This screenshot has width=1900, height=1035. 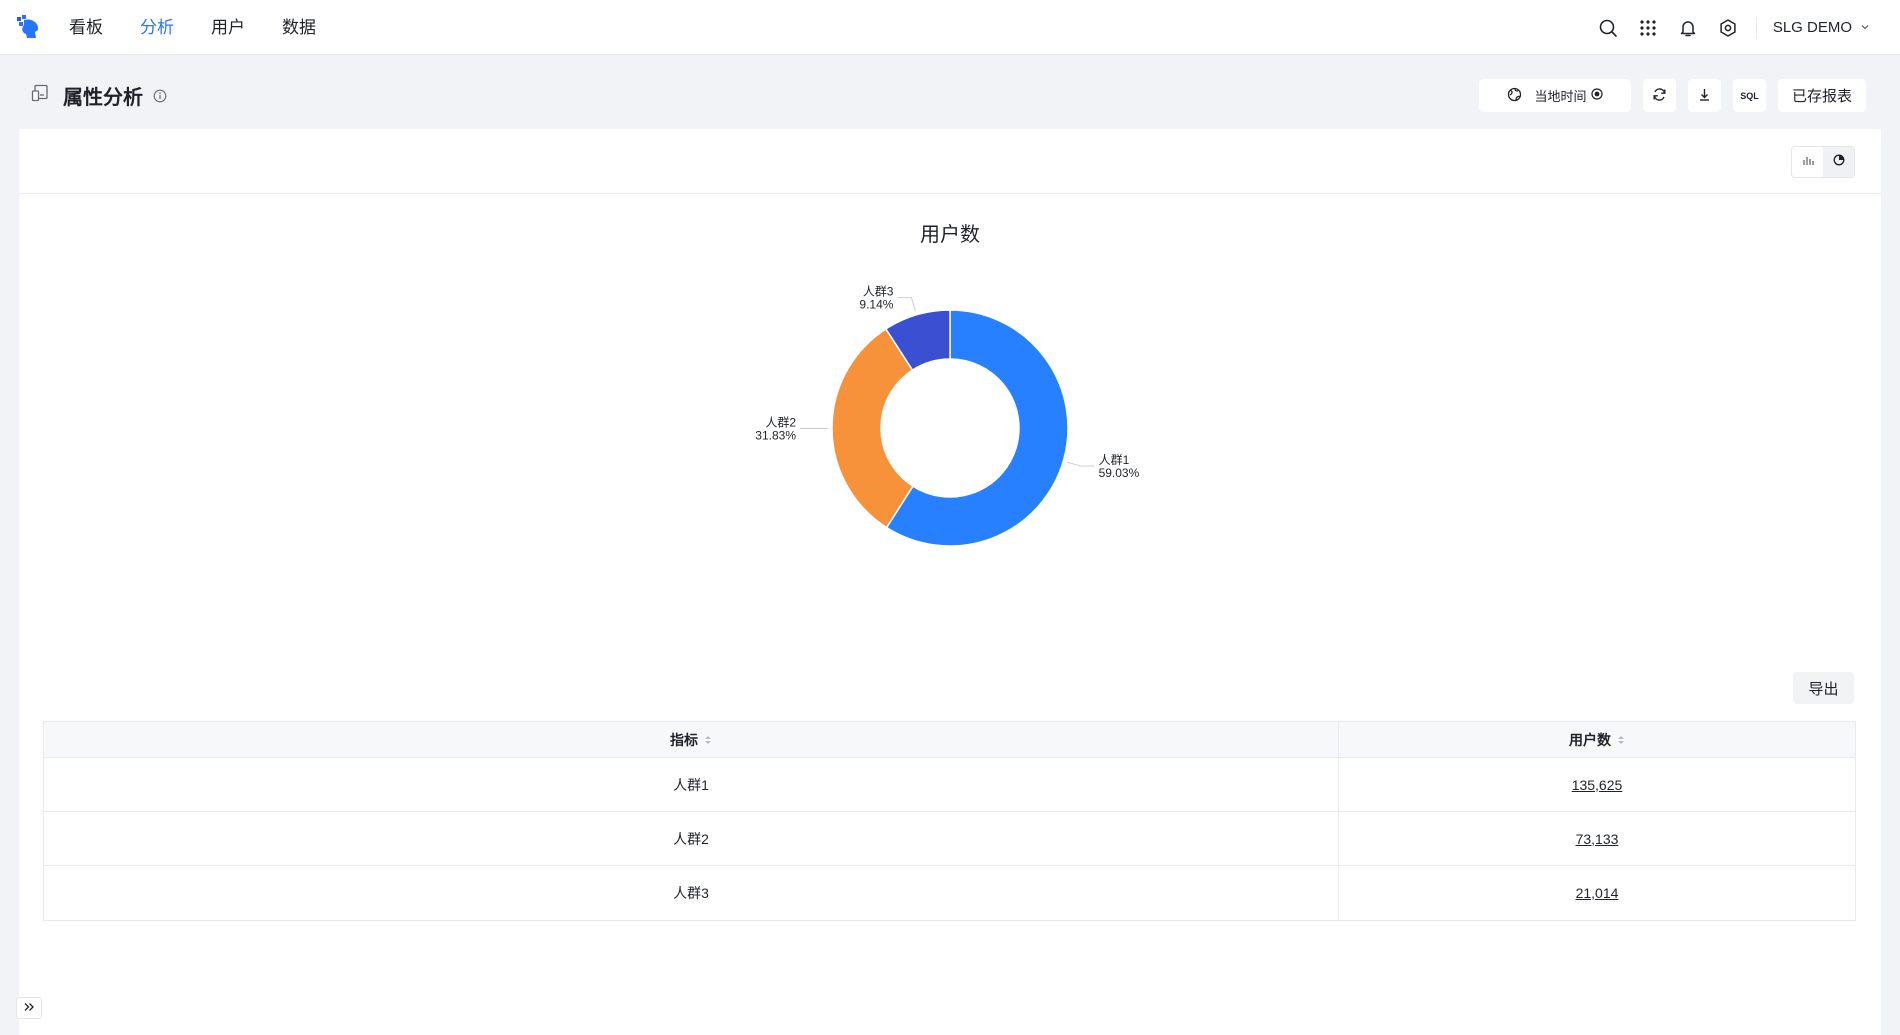 I want to click on bar-chart-icon, so click(x=1808, y=162).